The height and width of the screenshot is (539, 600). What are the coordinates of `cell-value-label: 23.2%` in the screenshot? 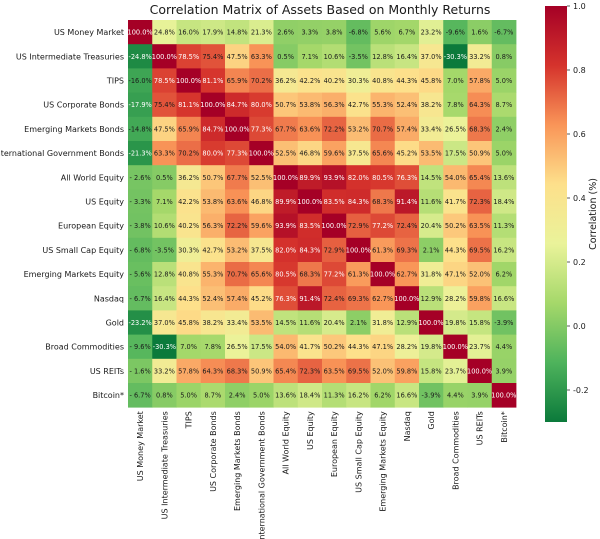 It's located at (431, 33).